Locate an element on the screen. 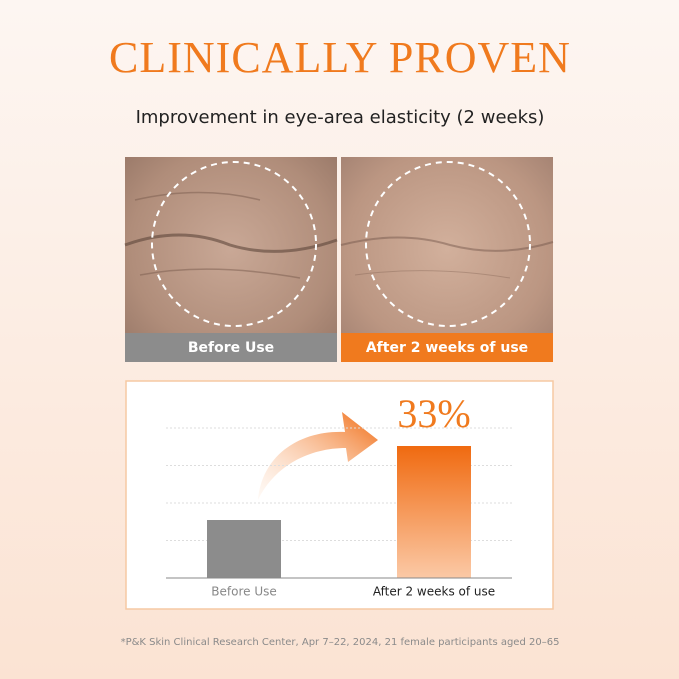  title: CLINICALLY PROVEN is located at coordinates (340, 57).